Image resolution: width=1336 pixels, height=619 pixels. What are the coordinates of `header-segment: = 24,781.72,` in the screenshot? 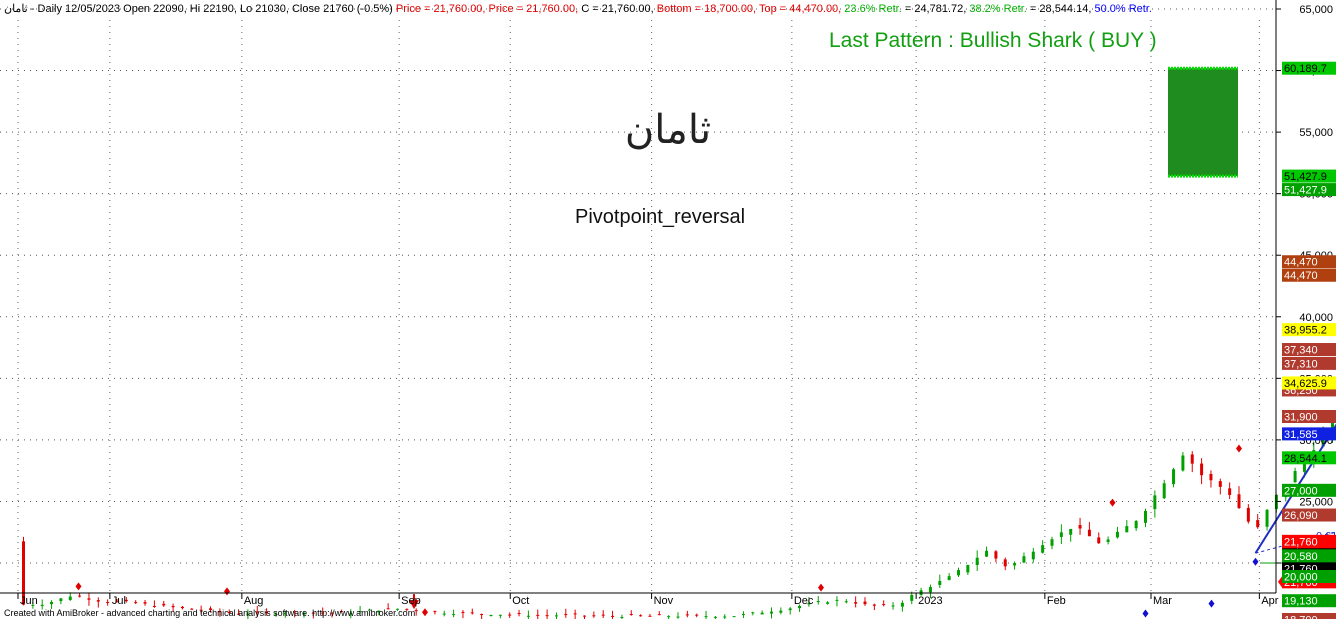 It's located at (937, 9).